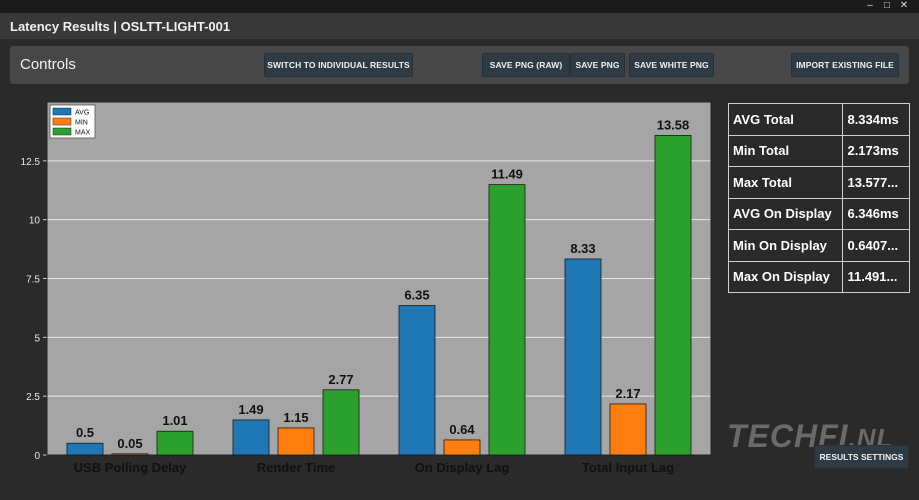 This screenshot has width=919, height=500. Describe the element at coordinates (33, 397) in the screenshot. I see `y-tick-label: 2.5` at that location.